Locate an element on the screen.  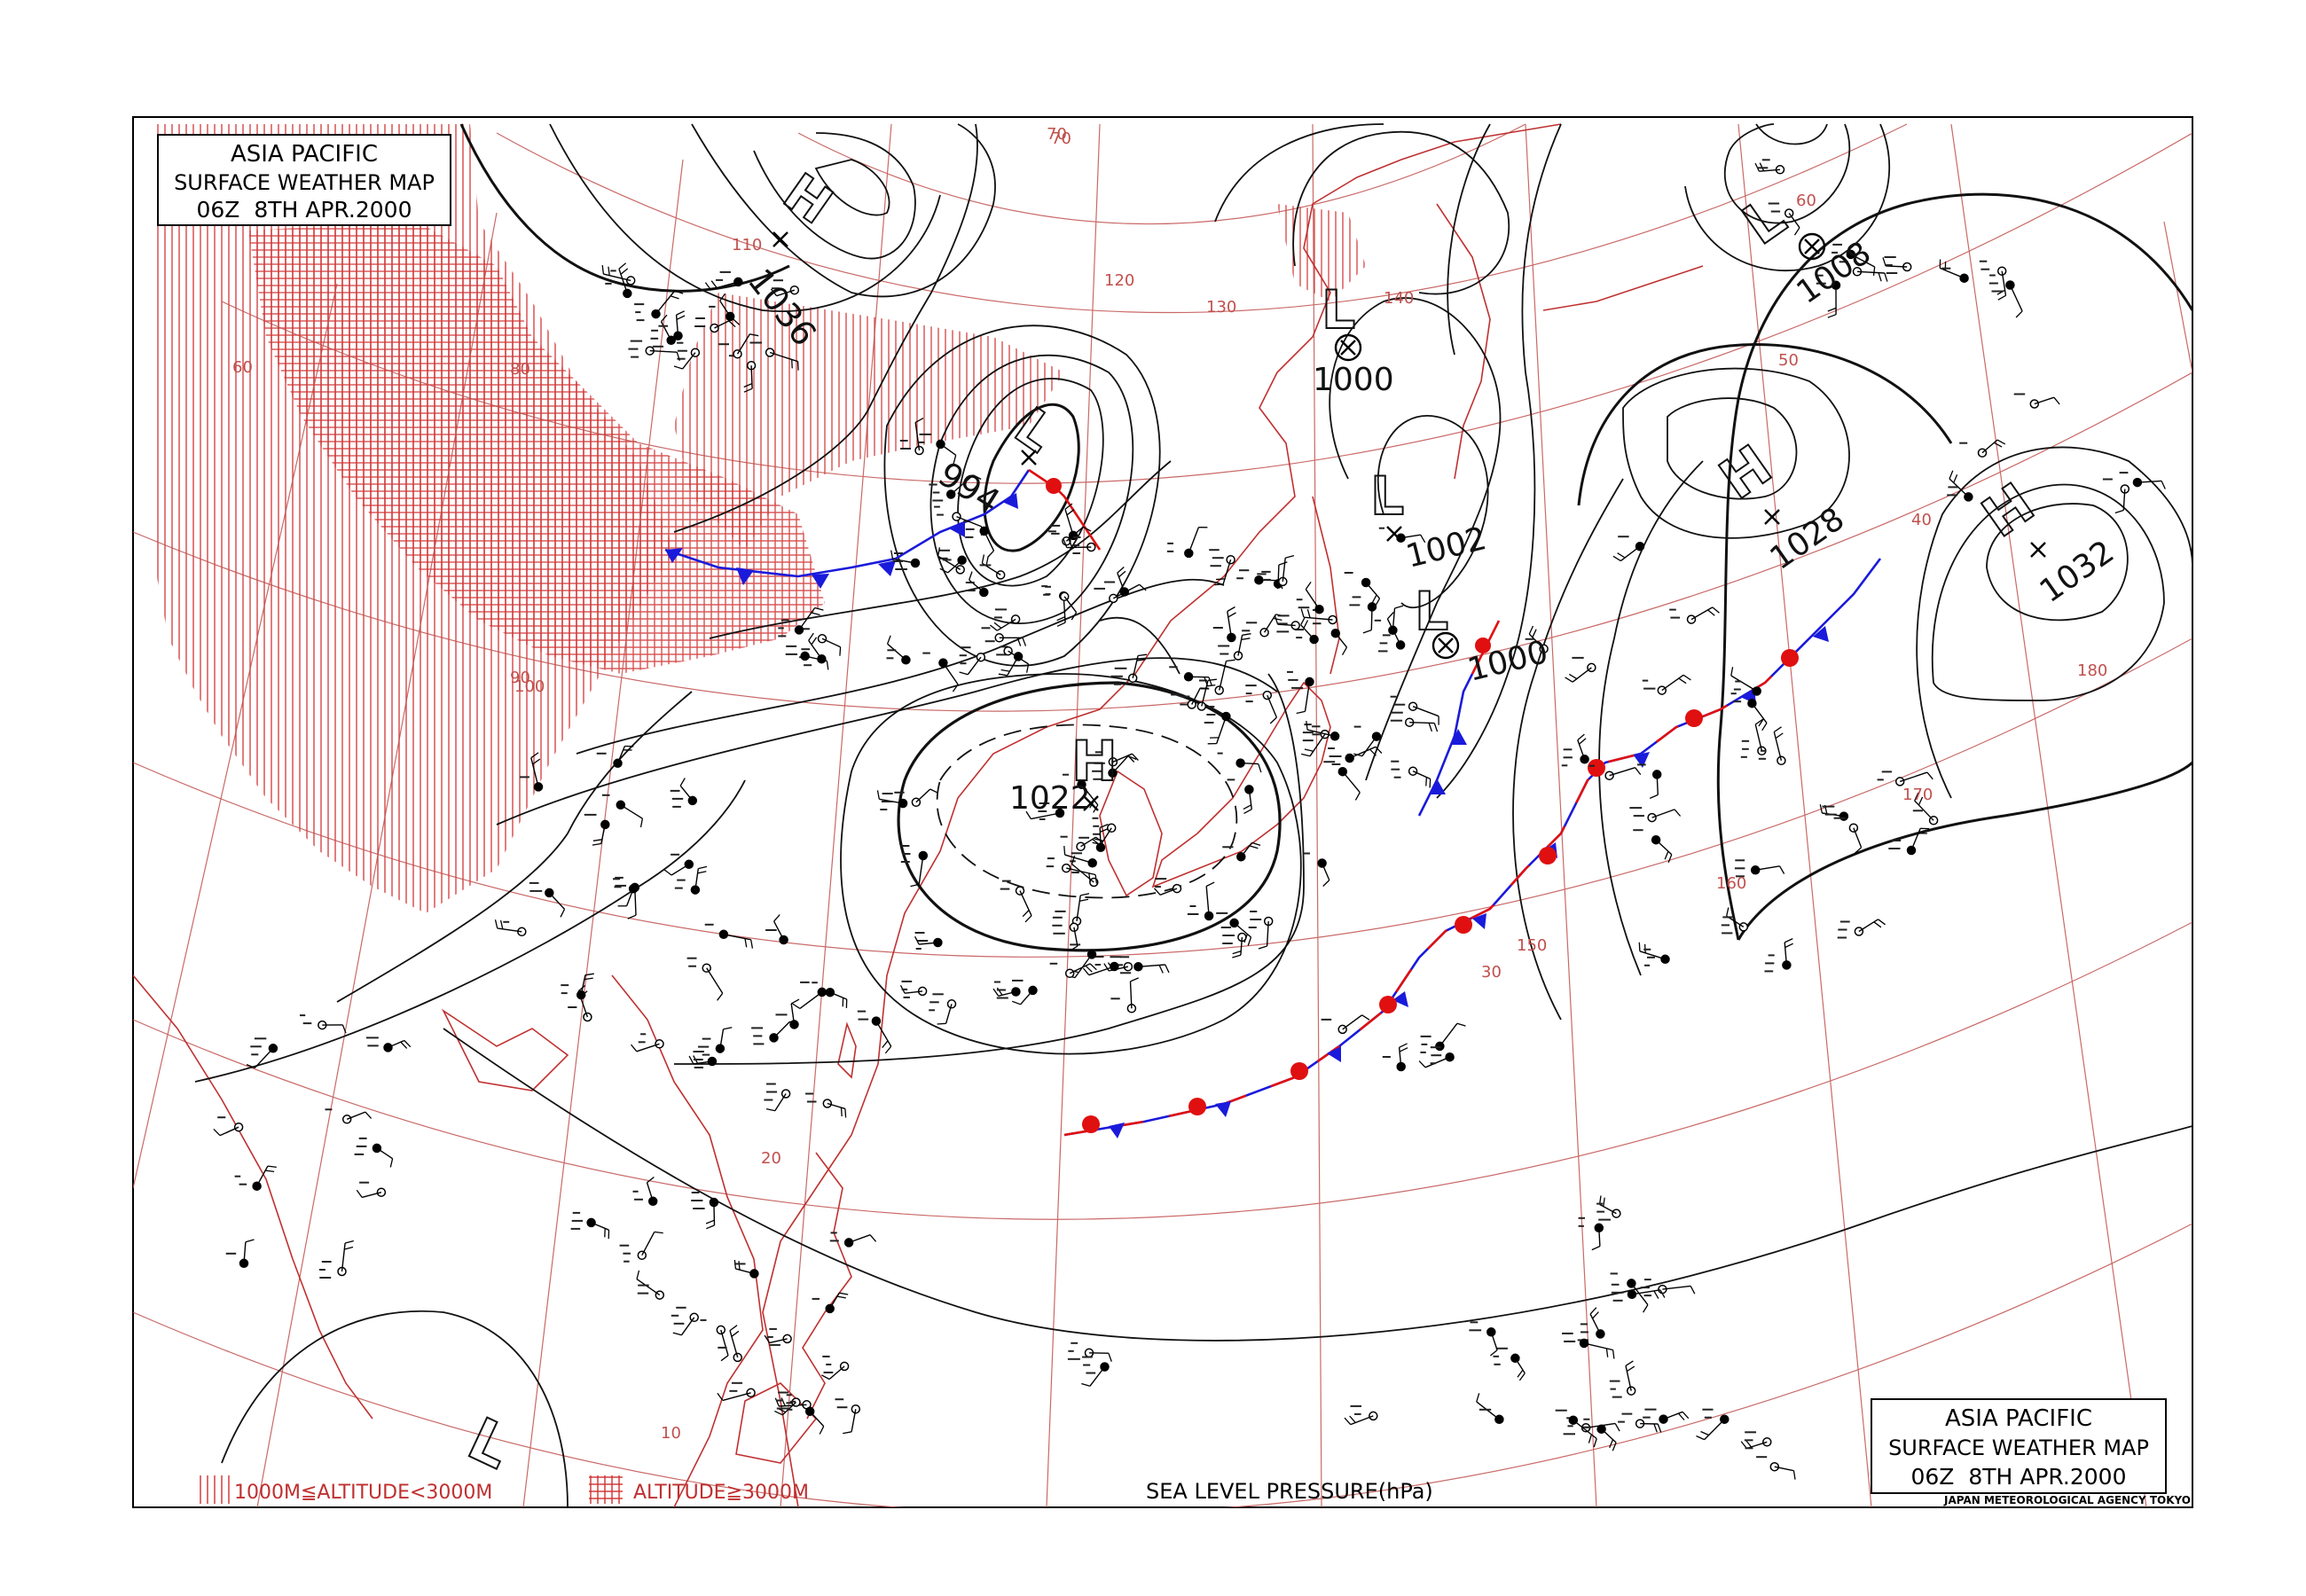
title-top-line2: SURFACE WEATHER MAP is located at coordinates (304, 183).